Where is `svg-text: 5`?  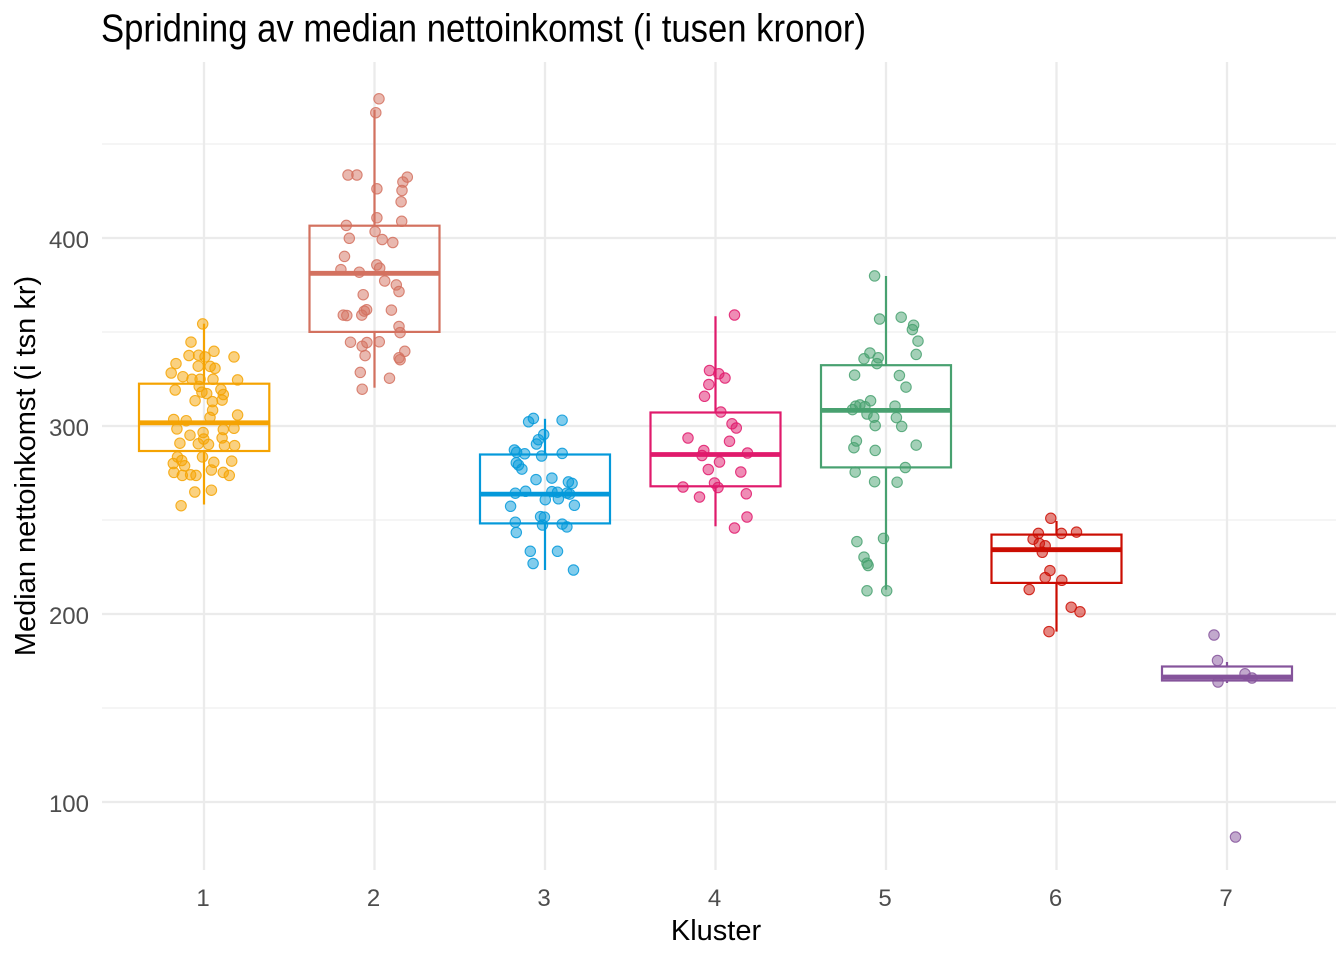
svg-text: 5 is located at coordinates (884, 898).